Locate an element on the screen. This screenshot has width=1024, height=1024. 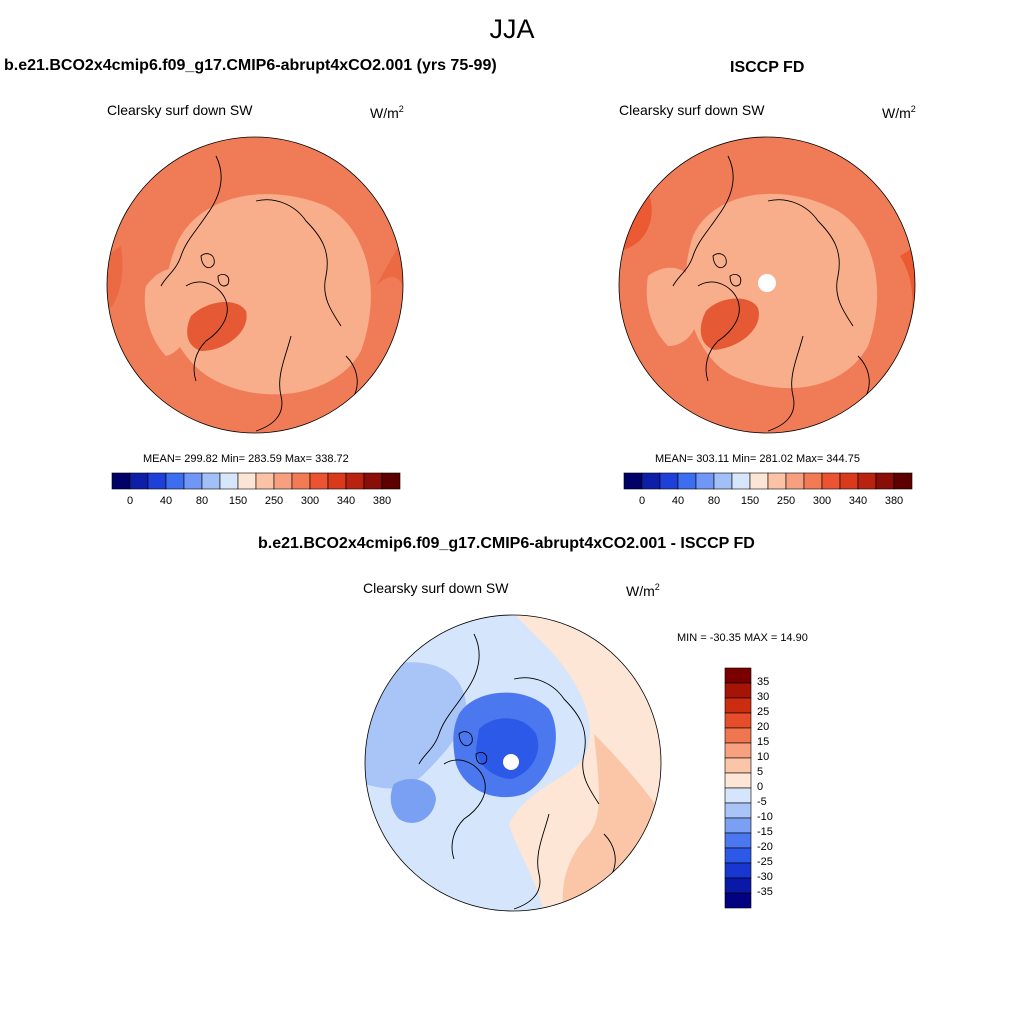
panel-2-units: W/m2 is located at coordinates (899, 112).